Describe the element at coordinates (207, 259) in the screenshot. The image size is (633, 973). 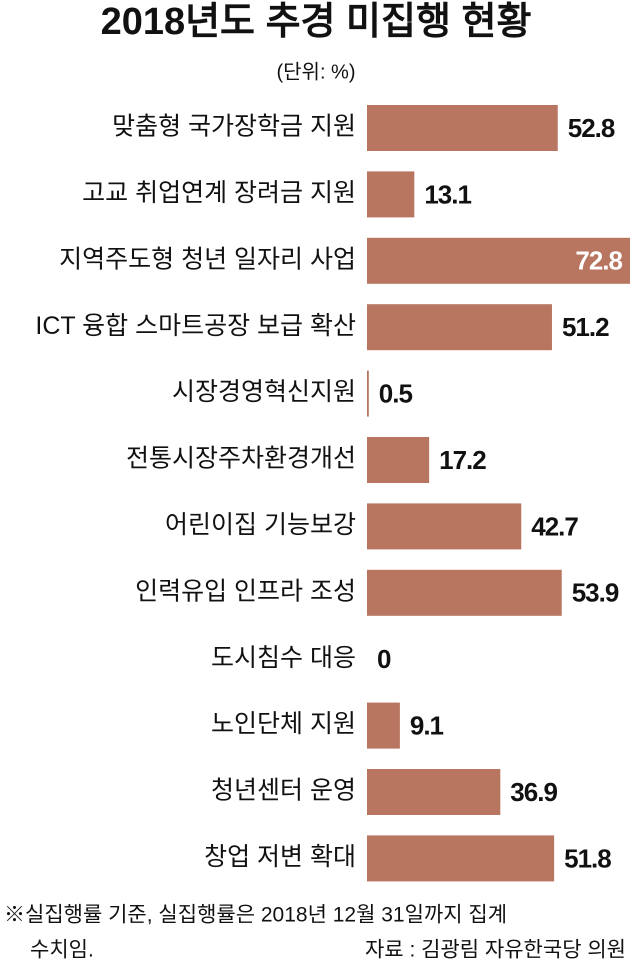
I see `category-label: 지역주도형 청년 일자리 사업` at that location.